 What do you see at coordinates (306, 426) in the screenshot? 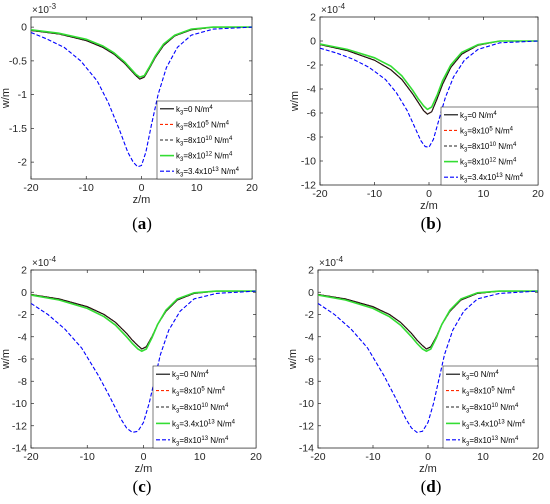
I see `y-tick-label: -12` at bounding box center [306, 426].